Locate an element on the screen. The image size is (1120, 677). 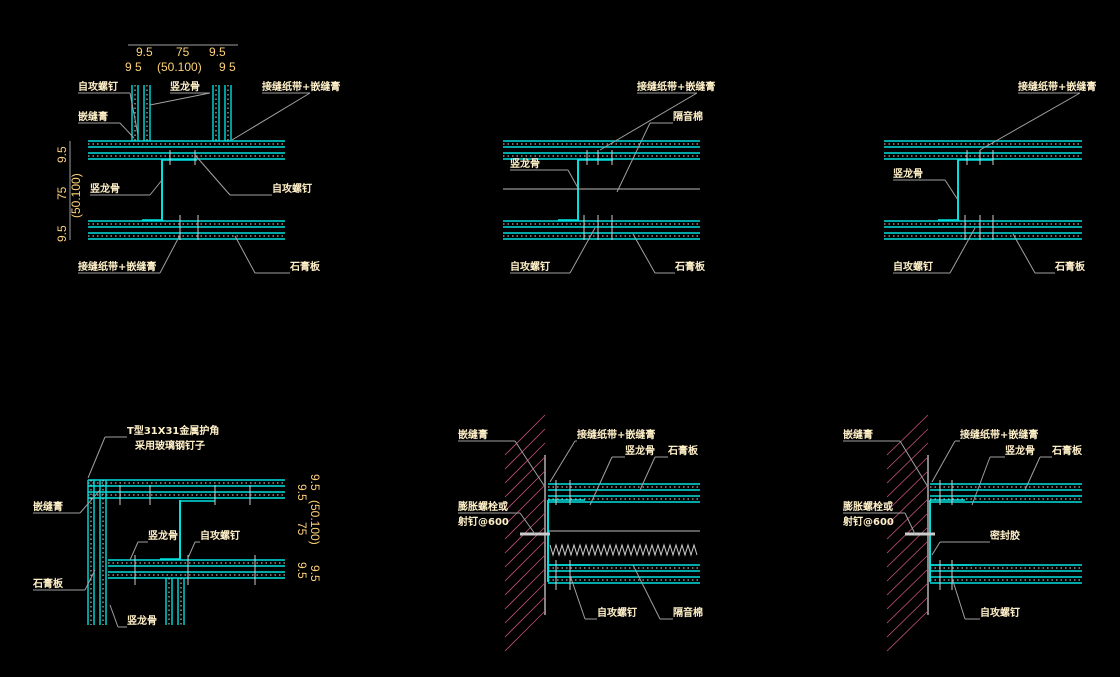
label-caulk: 嵌缝膏 is located at coordinates (93, 116).